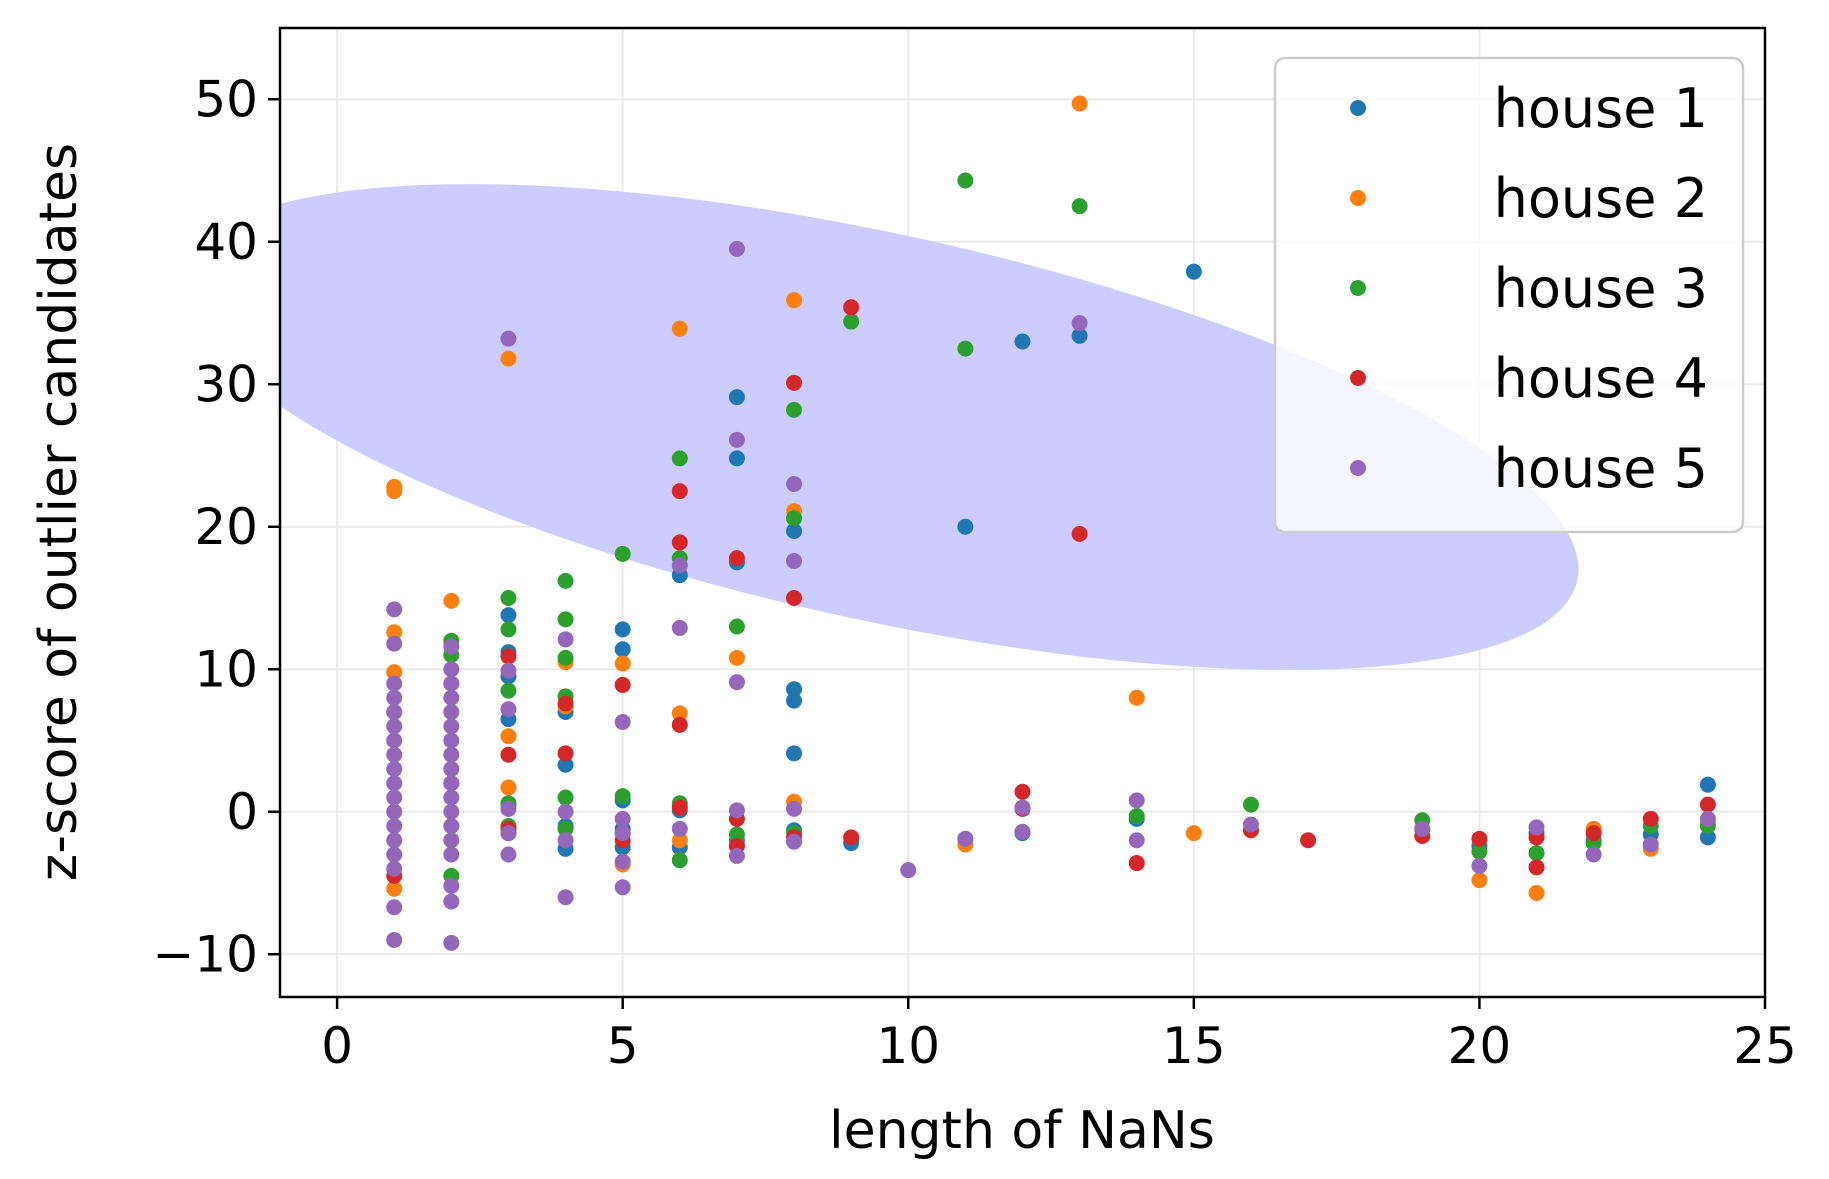 Image resolution: width=1829 pixels, height=1179 pixels. I want to click on legend-box, so click(1509, 295).